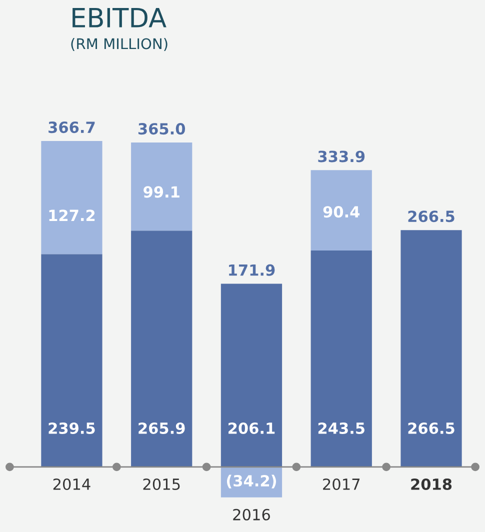 The width and height of the screenshot is (485, 532). Describe the element at coordinates (72, 215) in the screenshot. I see `data-label: 127.2` at that location.